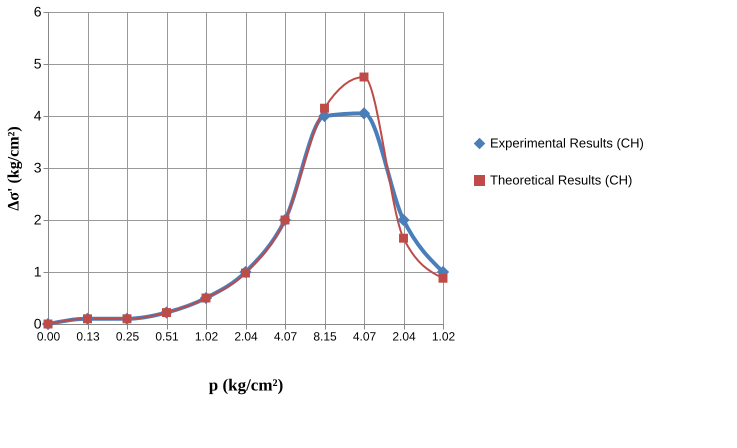  I want to click on y-tick-label: 3, so click(38, 168).